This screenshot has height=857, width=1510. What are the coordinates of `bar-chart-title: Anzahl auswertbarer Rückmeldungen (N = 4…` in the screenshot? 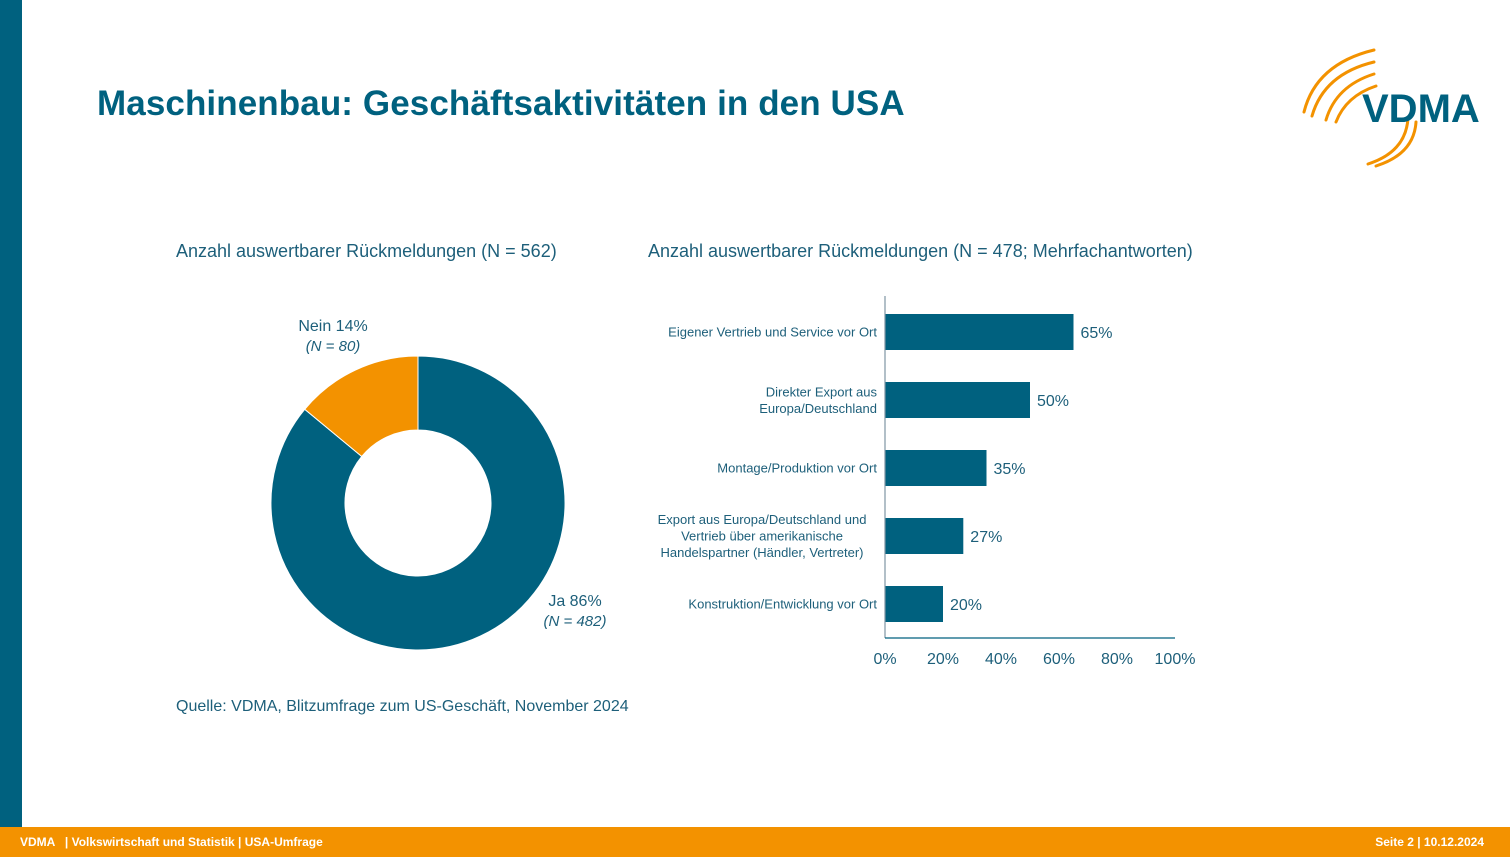 It's located at (920, 251).